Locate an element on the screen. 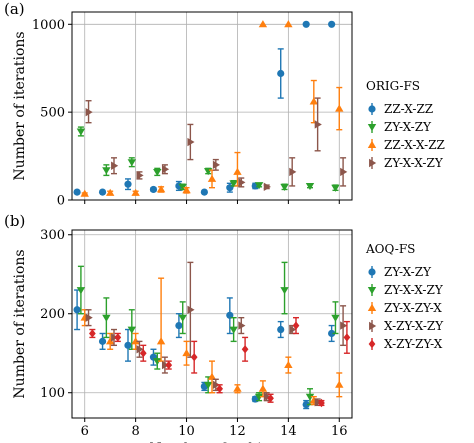 The width and height of the screenshot is (474, 443). x-tick-label: 10 is located at coordinates (186, 431).